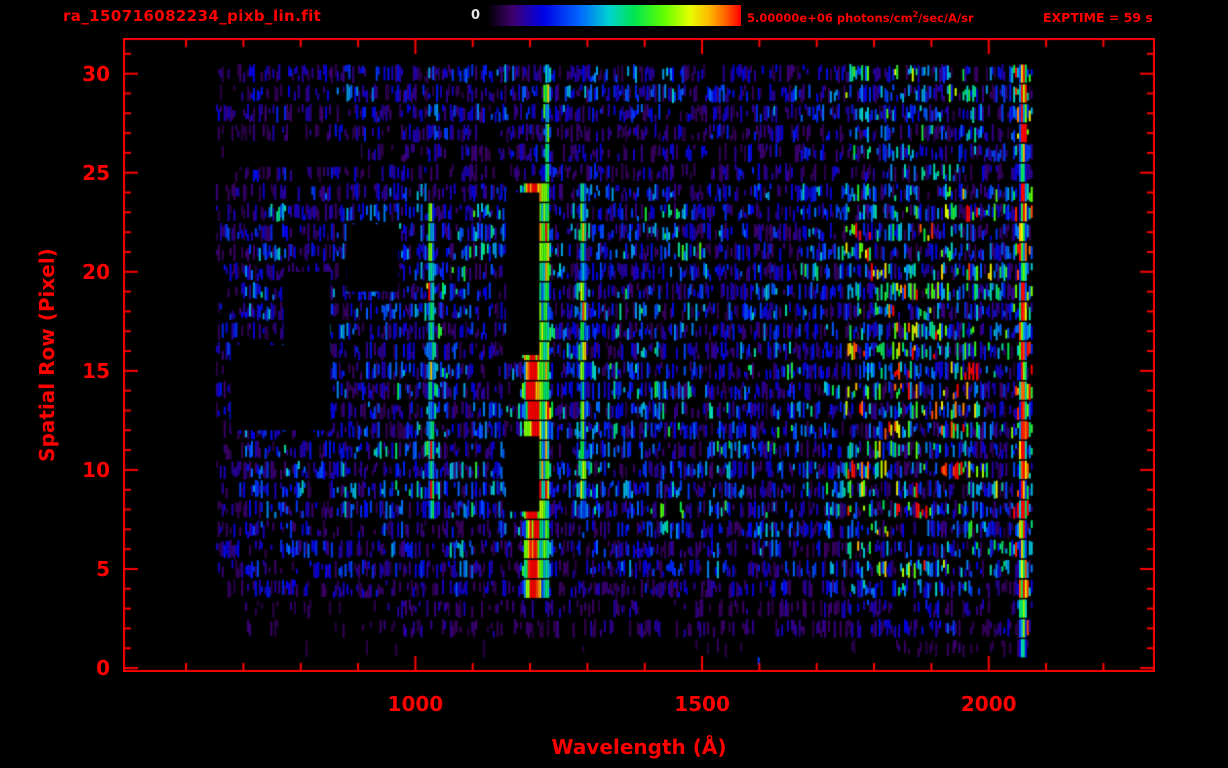 Image resolution: width=1228 pixels, height=768 pixels. I want to click on y-tick-label: 25, so click(96, 172).